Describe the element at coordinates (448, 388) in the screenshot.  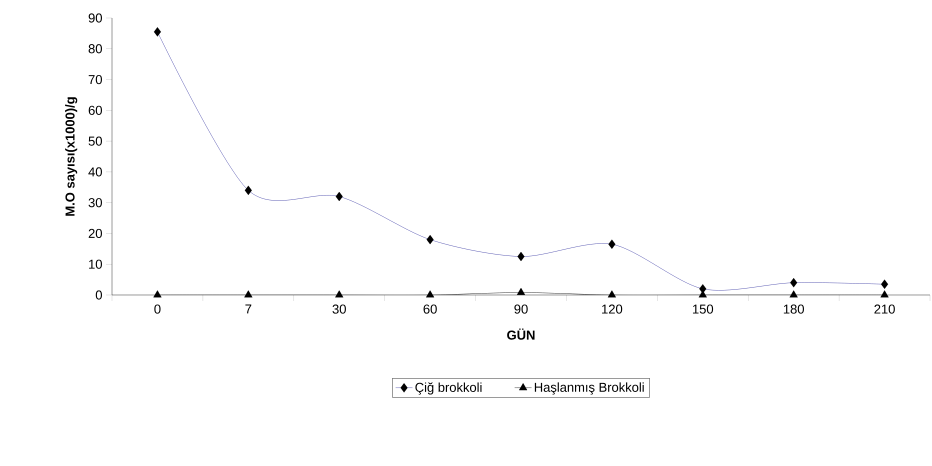
I see `legend-label: Çiğ brokkoli` at that location.